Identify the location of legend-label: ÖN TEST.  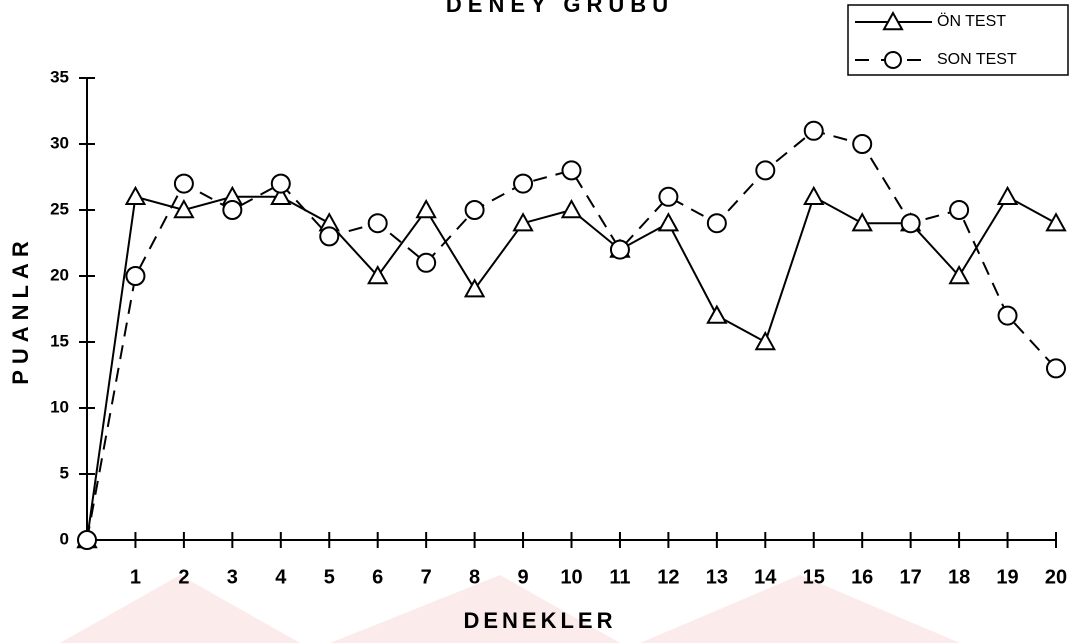
(971, 21).